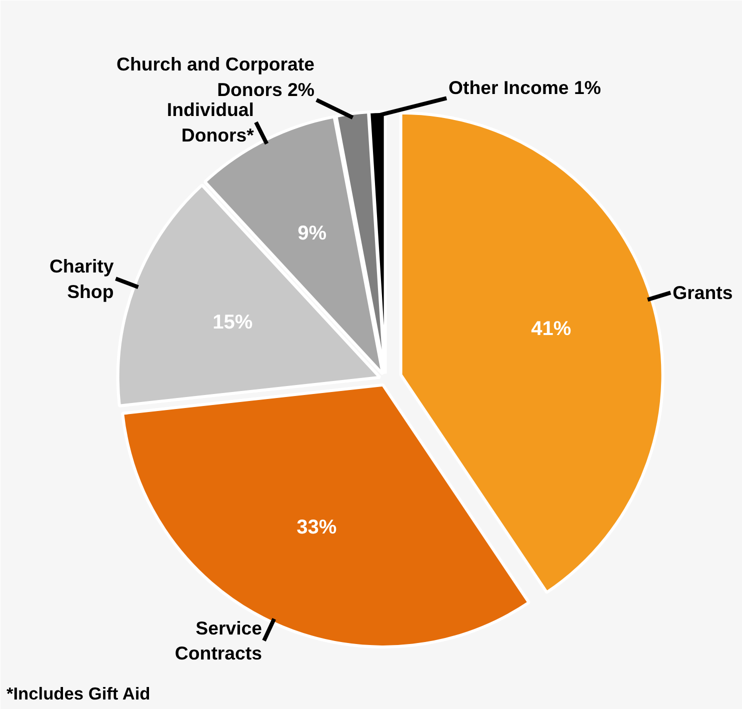  I want to click on text: *Includes Gift Aid, so click(78, 694).